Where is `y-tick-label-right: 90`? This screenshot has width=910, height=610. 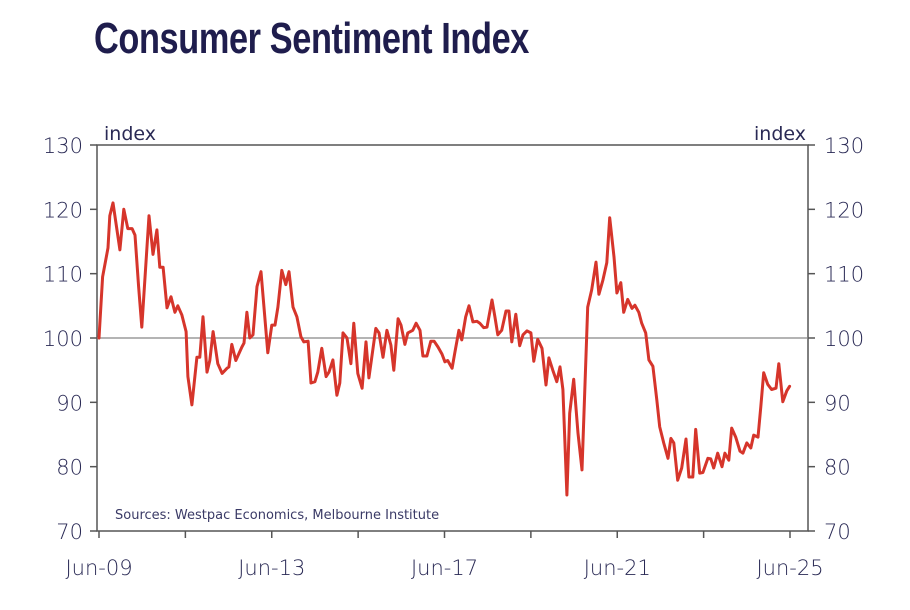 y-tick-label-right: 90 is located at coordinates (837, 403).